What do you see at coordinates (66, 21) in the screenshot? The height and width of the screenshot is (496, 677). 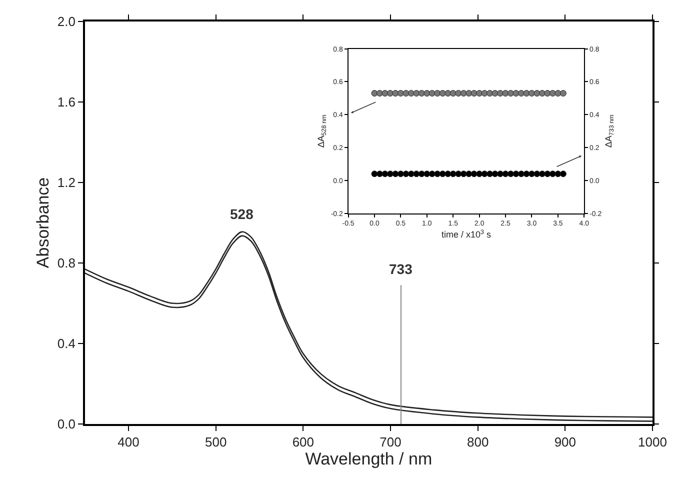 I see `y-tick-label: 2.0` at bounding box center [66, 21].